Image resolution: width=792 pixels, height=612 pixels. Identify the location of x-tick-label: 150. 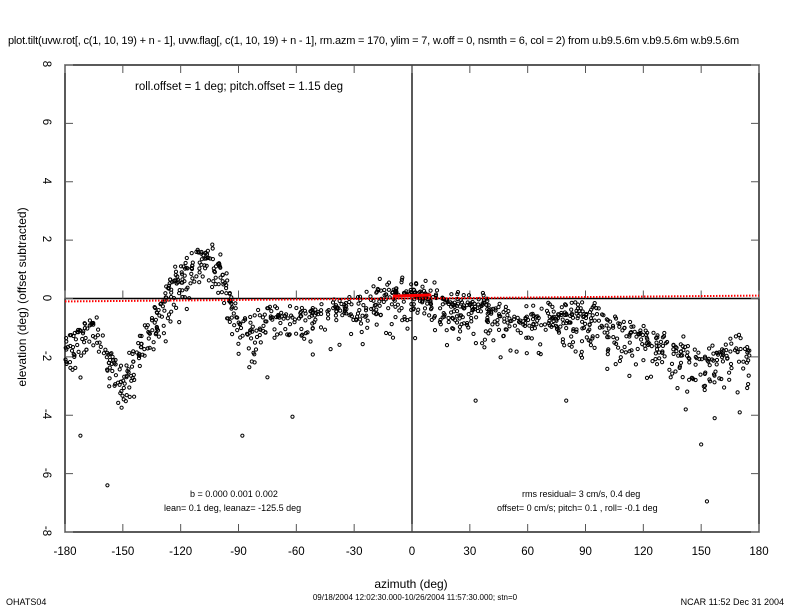
(701, 552).